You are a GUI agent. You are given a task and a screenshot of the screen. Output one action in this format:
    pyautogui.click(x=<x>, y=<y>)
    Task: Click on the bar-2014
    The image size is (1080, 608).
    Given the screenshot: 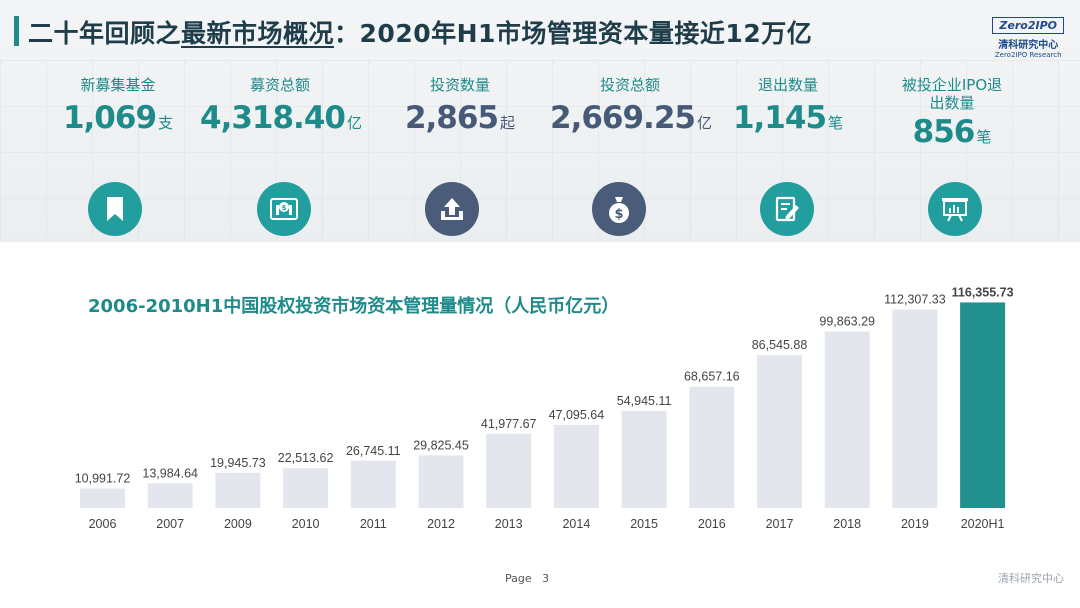 What is the action you would take?
    pyautogui.click(x=576, y=466)
    